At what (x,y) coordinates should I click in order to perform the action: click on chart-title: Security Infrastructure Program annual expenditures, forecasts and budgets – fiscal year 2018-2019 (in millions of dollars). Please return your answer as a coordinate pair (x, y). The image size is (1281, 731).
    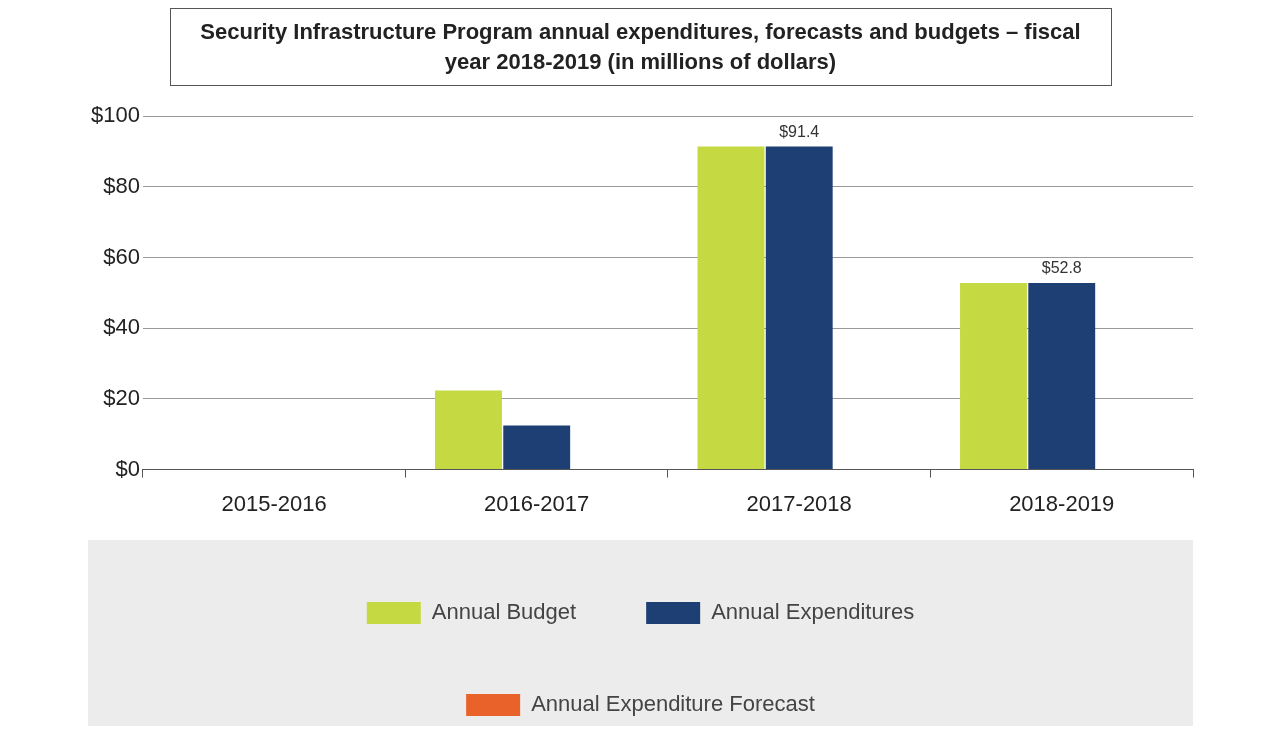
    Looking at the image, I should click on (640, 47).